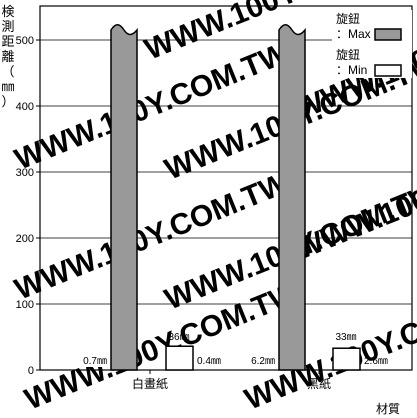 The width and height of the screenshot is (417, 418). Describe the element at coordinates (7, 56) in the screenshot. I see `y-axis-label-char: 離` at that location.